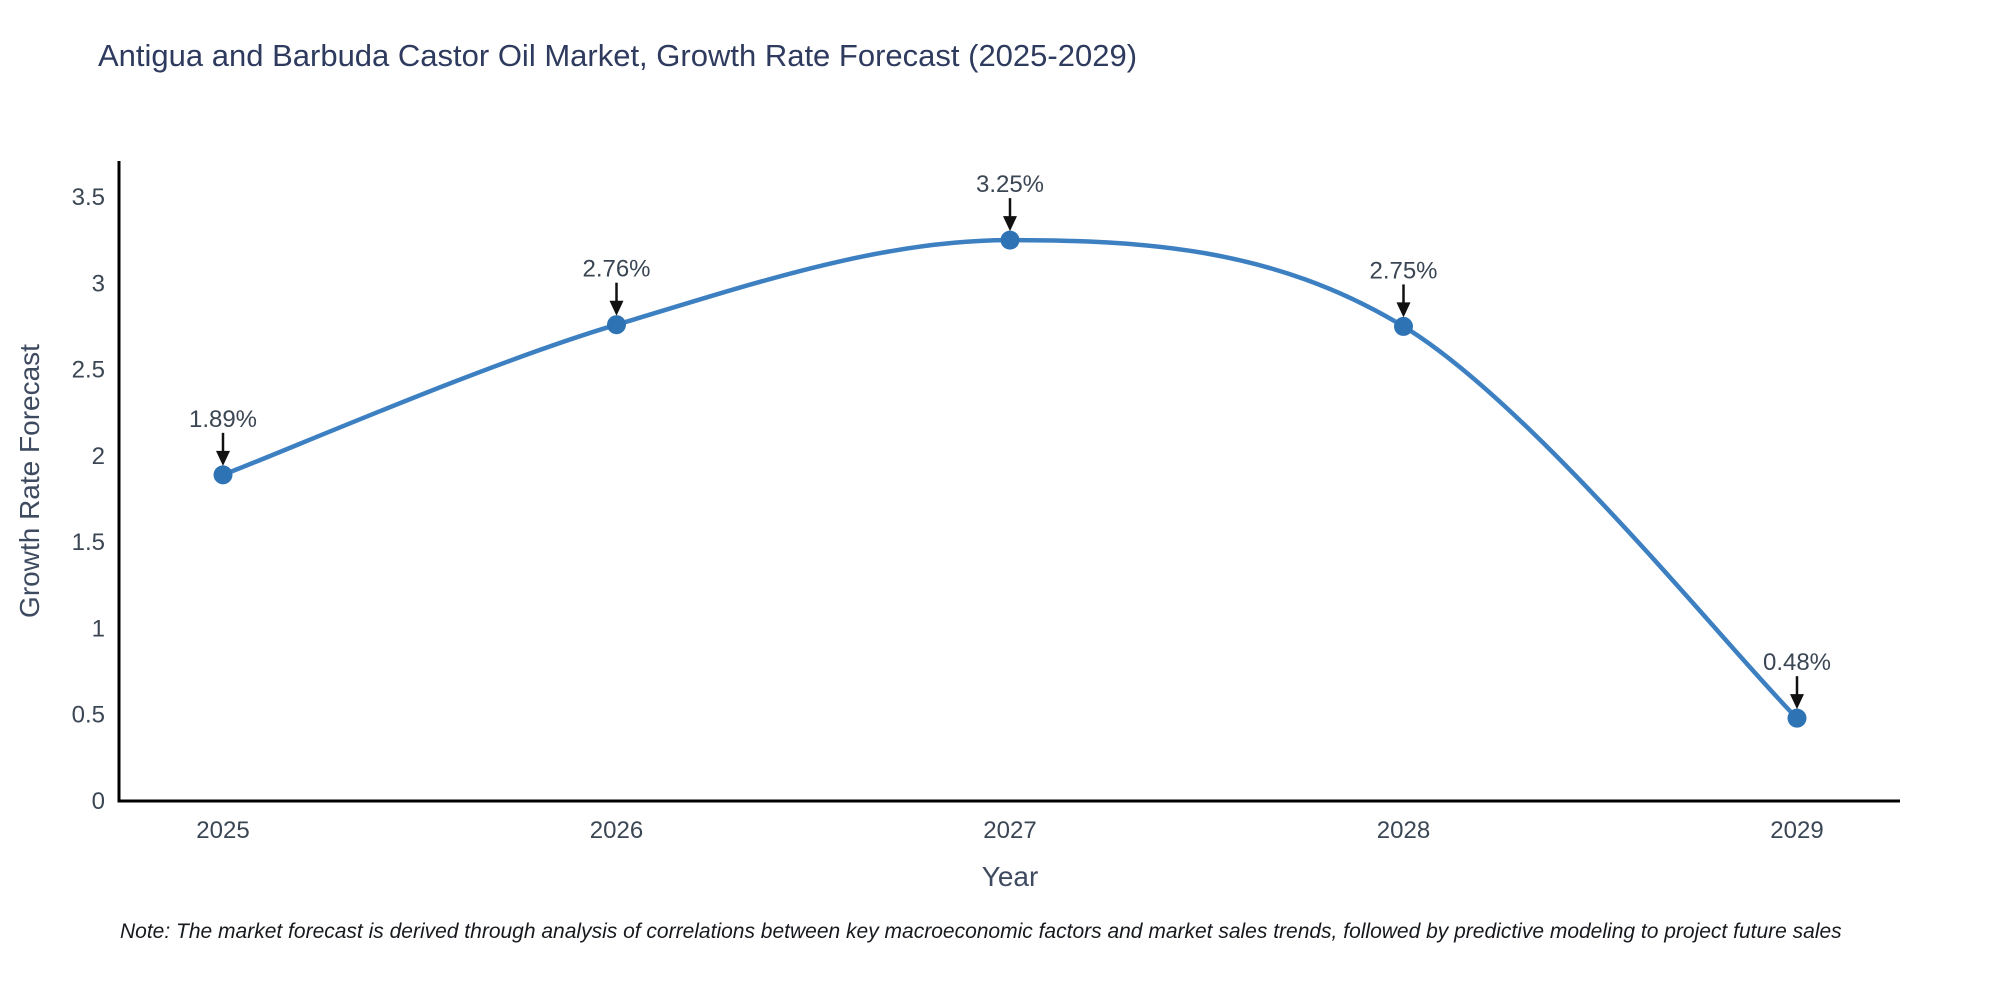 This screenshot has height=1000, width=2000. I want to click on x-tick-label: 2027, so click(1009, 830).